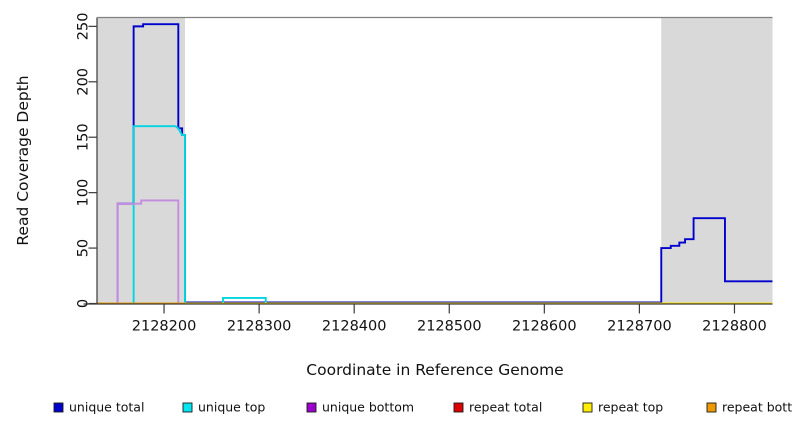 Image resolution: width=792 pixels, height=432 pixels. I want to click on y-axis-title: Read Coverage Depth, so click(23, 160).